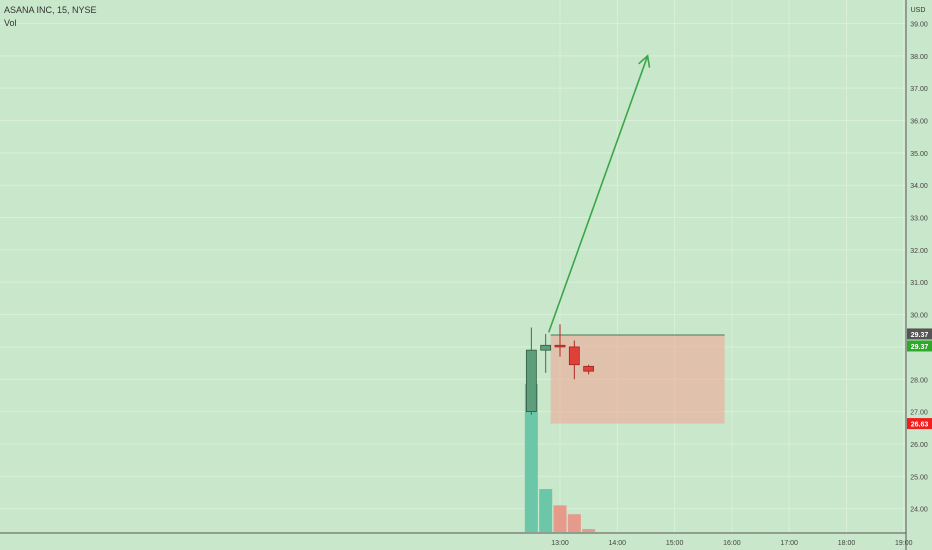  I want to click on price-tick-label: 26.00, so click(919, 445).